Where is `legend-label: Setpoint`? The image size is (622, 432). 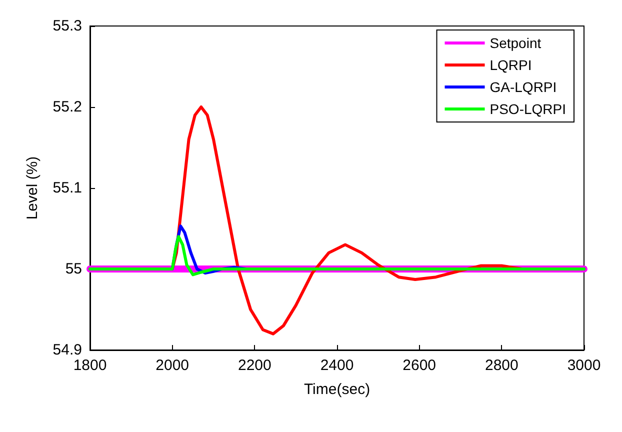
legend-label: Setpoint is located at coordinates (516, 43).